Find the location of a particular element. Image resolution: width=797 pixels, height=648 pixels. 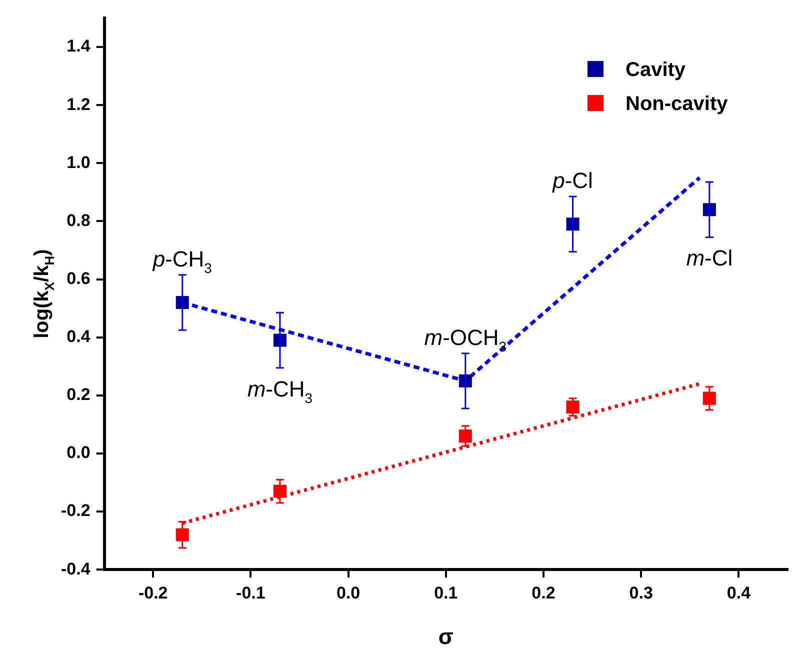

x-tick-label: 0.1 is located at coordinates (446, 592).